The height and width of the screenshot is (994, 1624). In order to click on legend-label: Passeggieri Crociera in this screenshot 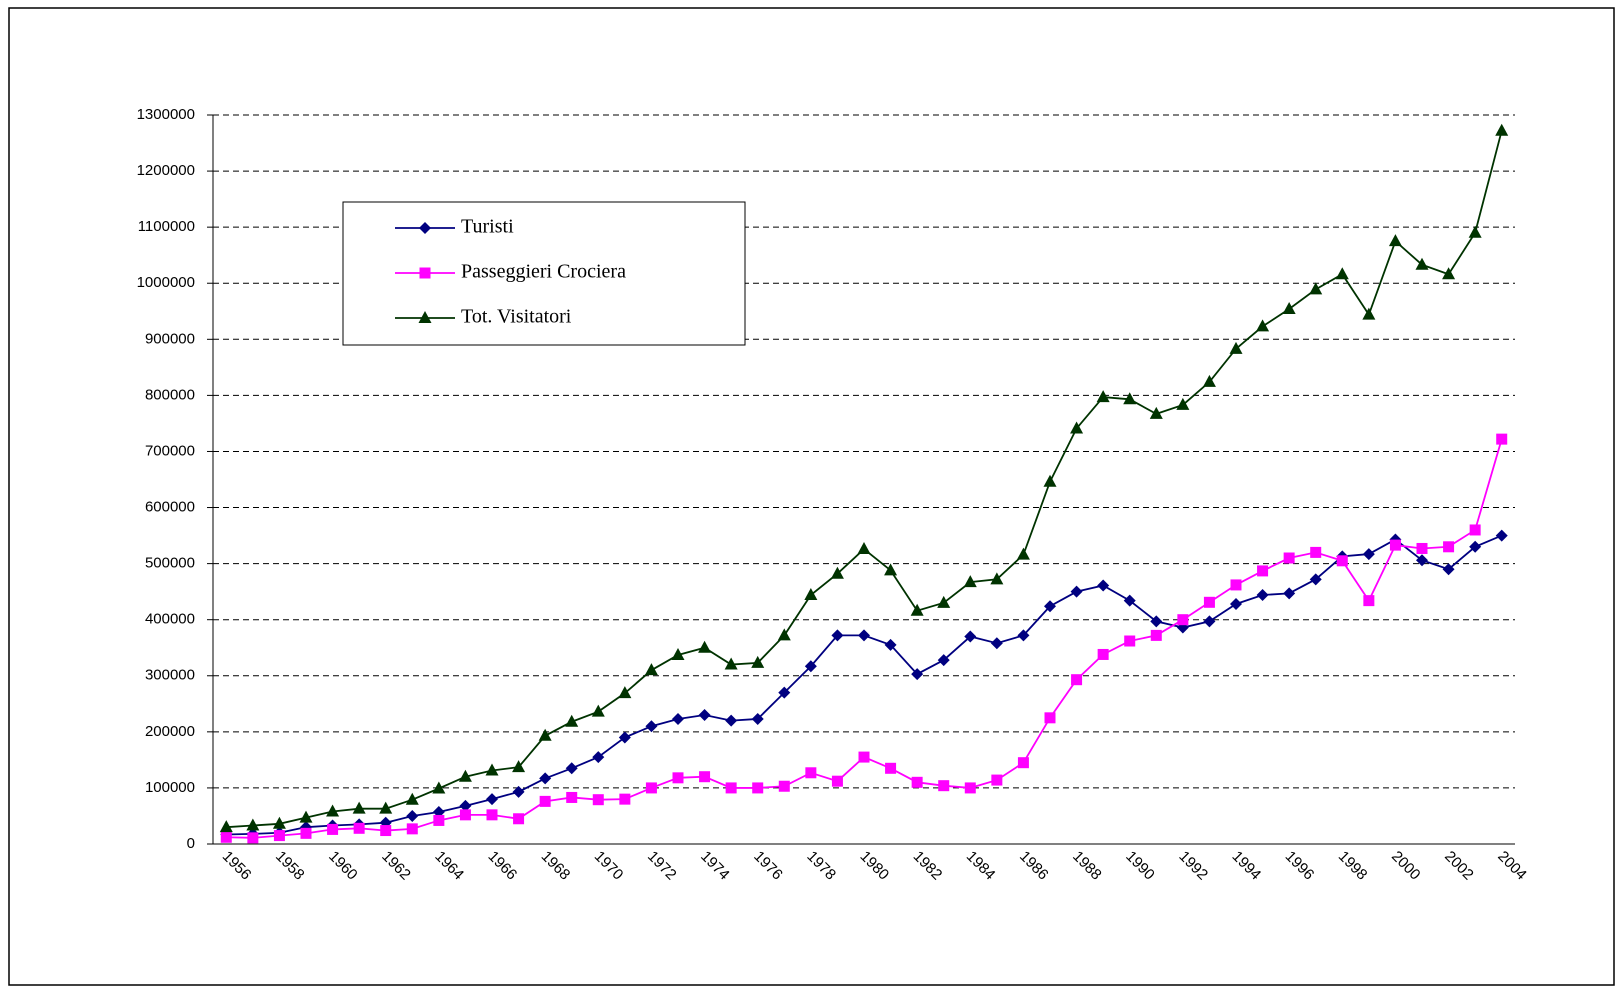, I will do `click(543, 272)`.